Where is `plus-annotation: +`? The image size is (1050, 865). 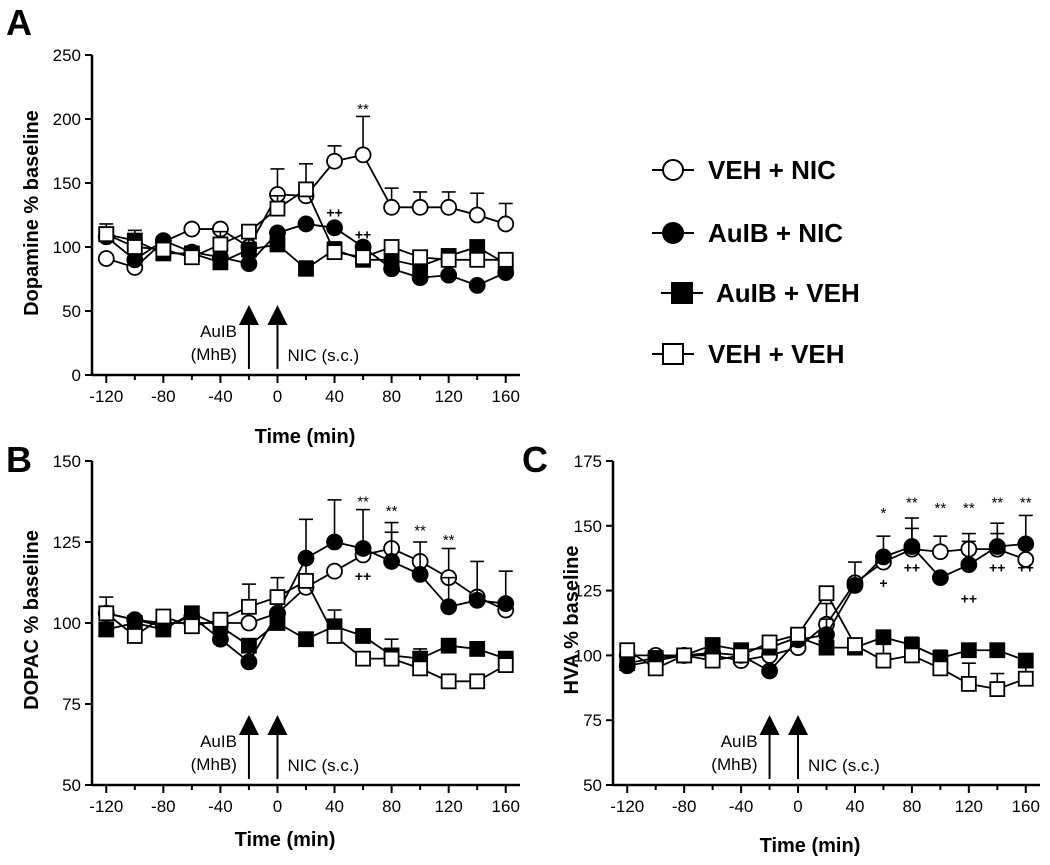 plus-annotation: + is located at coordinates (883, 583).